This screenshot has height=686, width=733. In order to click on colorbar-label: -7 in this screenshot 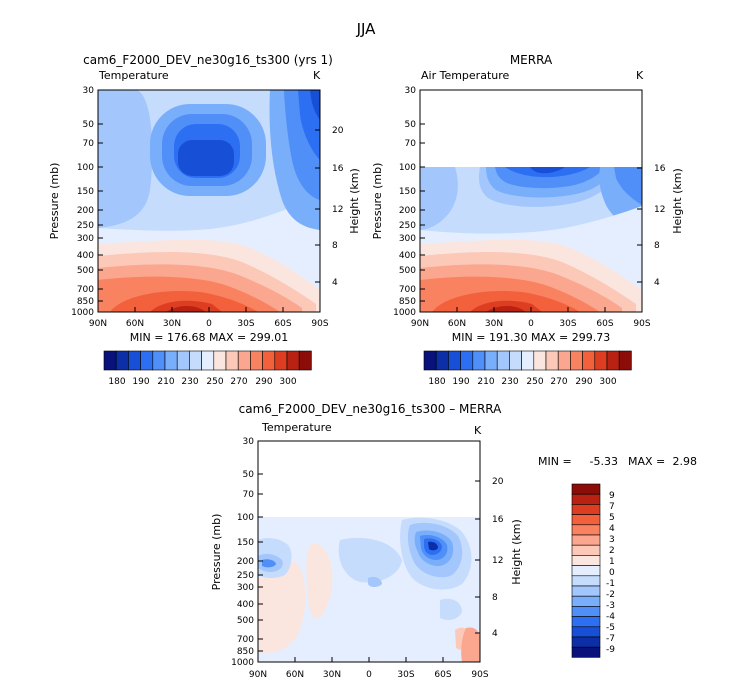, I will do `click(610, 639)`.